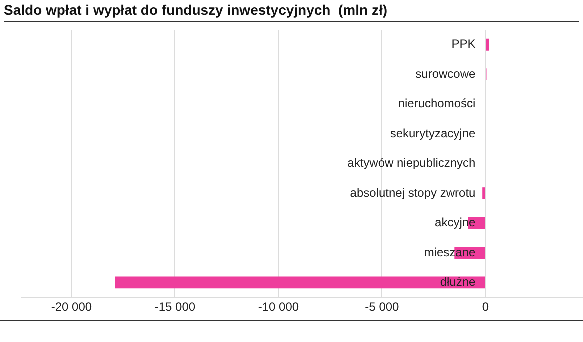  What do you see at coordinates (486, 307) in the screenshot?
I see `x-tick-label: 0` at bounding box center [486, 307].